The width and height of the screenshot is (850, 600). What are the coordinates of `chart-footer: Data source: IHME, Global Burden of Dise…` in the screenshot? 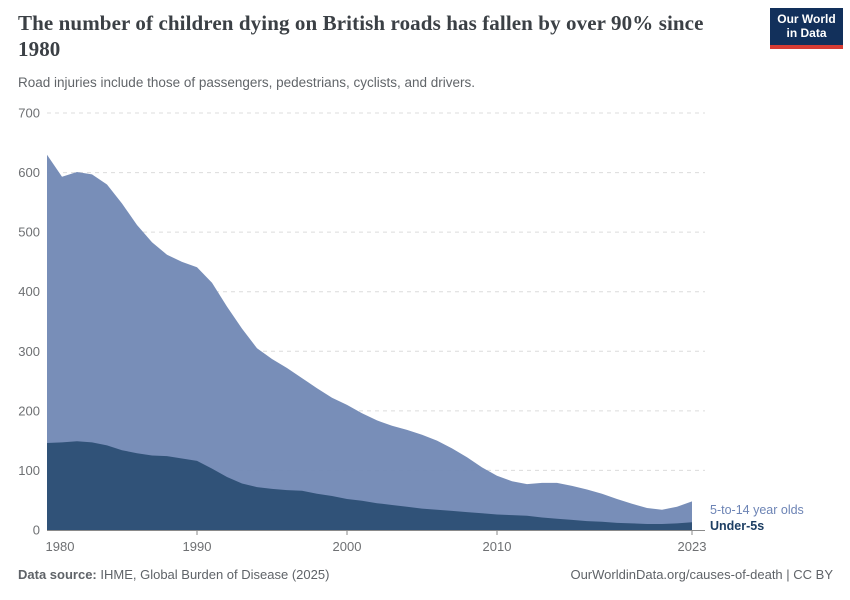 It's located at (425, 574).